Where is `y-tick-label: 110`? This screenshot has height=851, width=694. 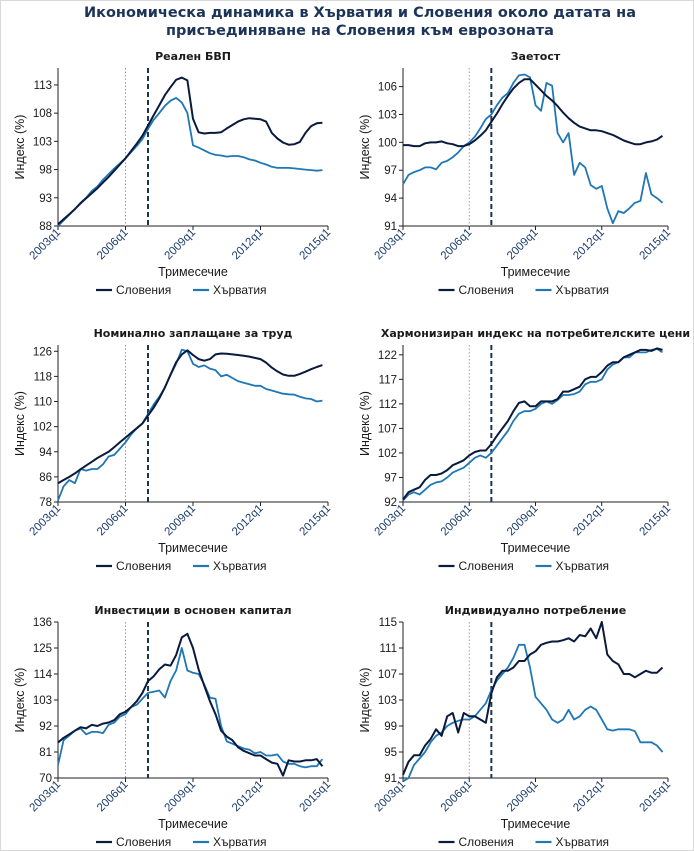
y-tick-label: 110 is located at coordinates (43, 403).